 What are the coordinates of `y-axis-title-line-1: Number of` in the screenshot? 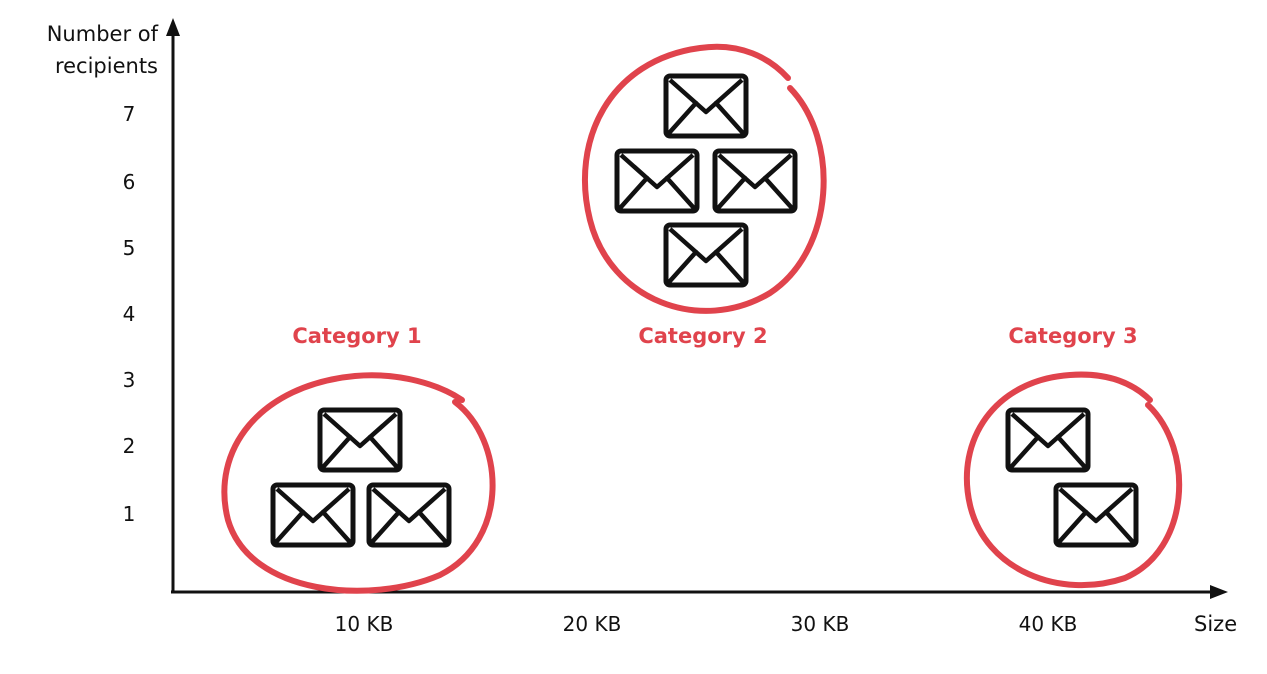 It's located at (102, 34).